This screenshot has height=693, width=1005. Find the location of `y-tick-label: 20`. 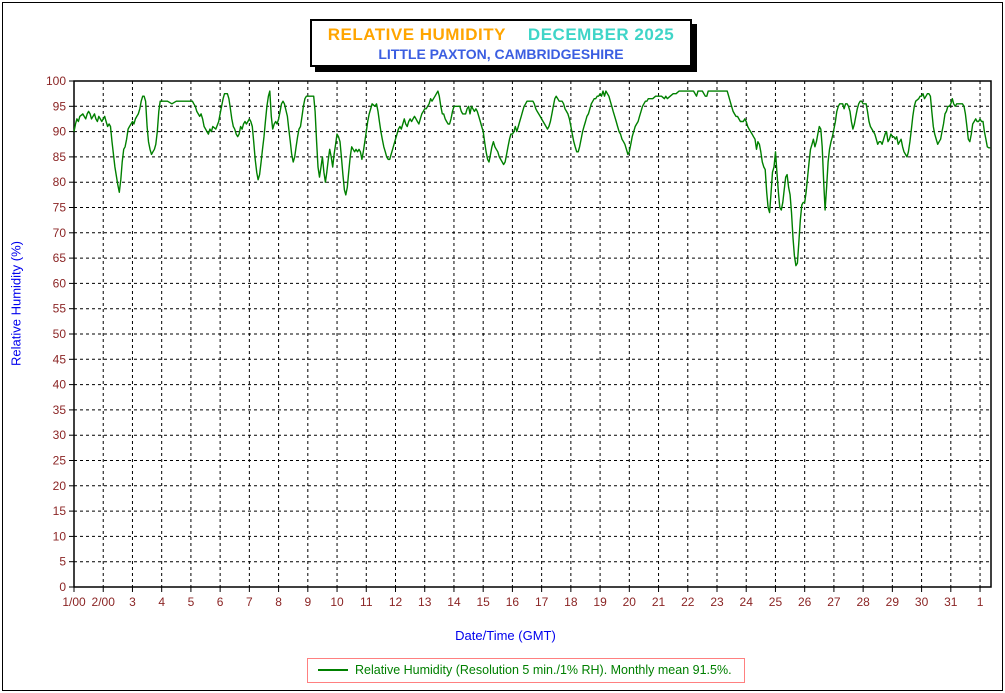

y-tick-label: 20 is located at coordinates (60, 486).